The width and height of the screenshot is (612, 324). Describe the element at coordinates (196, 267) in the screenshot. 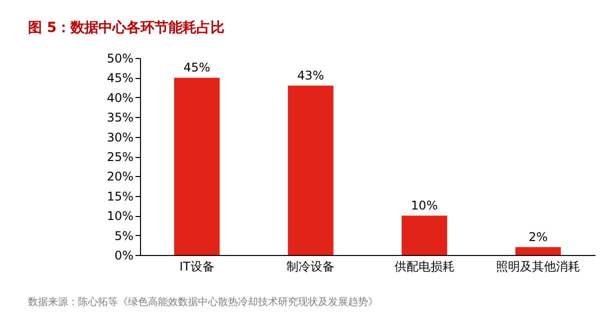

I see `x-tick-label: IT设备` at that location.